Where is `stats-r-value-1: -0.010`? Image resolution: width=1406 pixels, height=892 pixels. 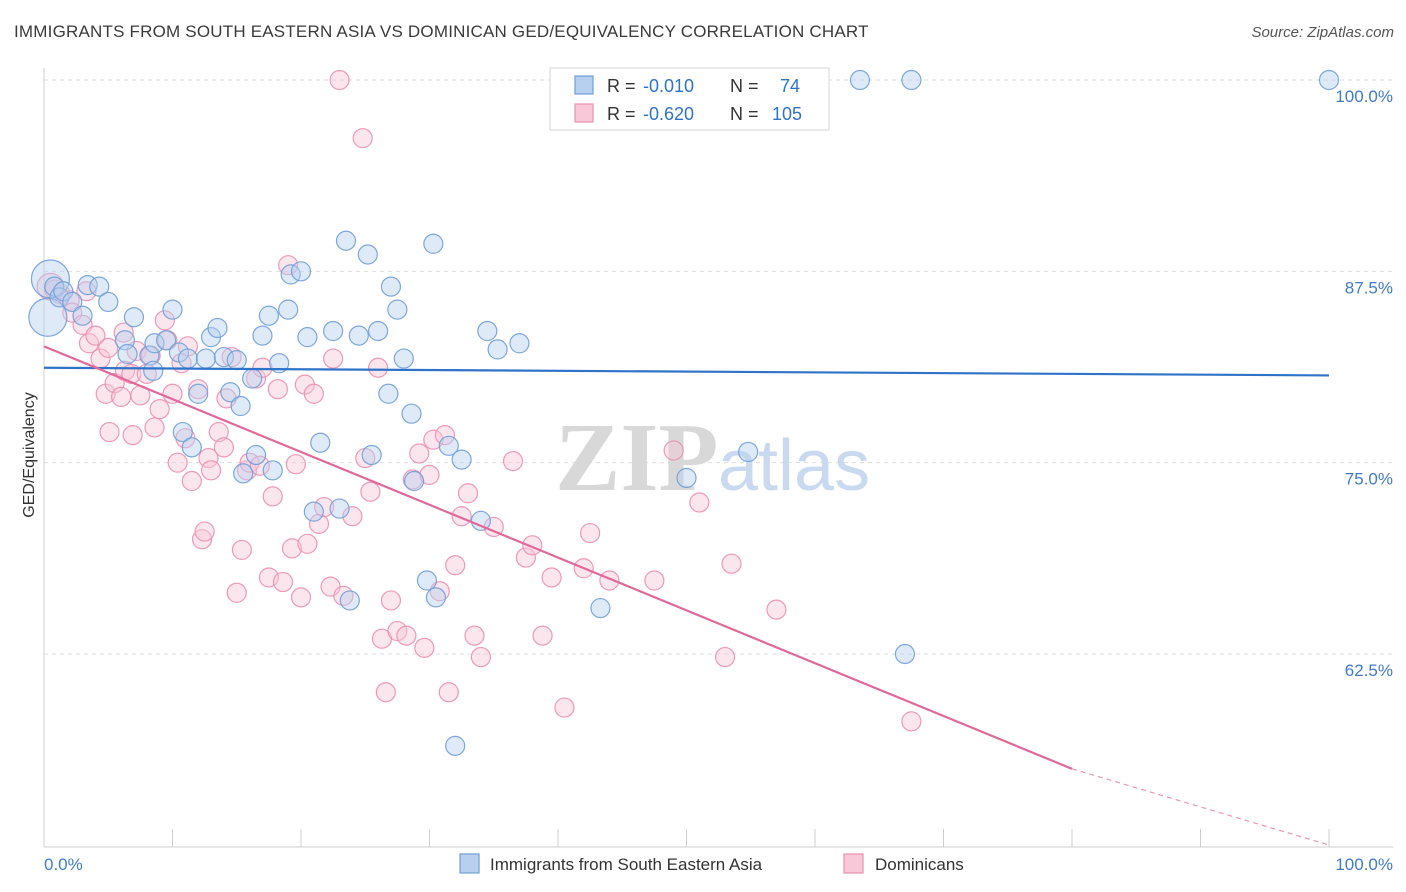
stats-r-value-1: -0.010 is located at coordinates (668, 86).